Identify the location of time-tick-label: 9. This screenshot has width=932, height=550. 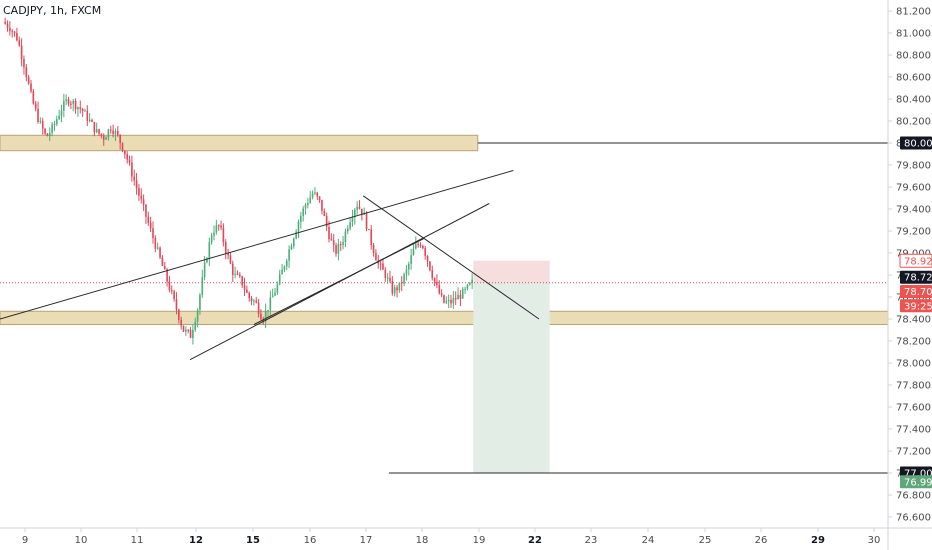
(25, 540).